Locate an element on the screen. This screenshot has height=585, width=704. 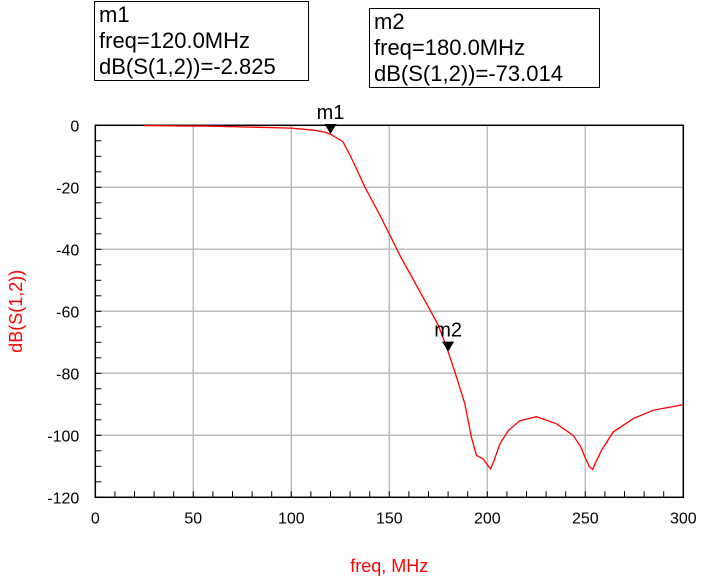
marker-m2-readout: m2 freq=180.0MHz dB(S(1,2))=-73.014 is located at coordinates (484, 48).